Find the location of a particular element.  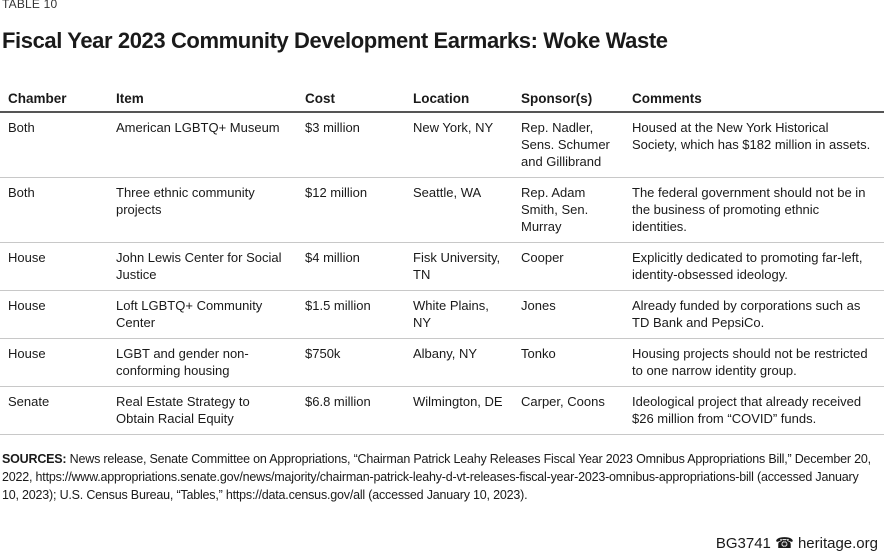

header-item: Item is located at coordinates (202, 99).